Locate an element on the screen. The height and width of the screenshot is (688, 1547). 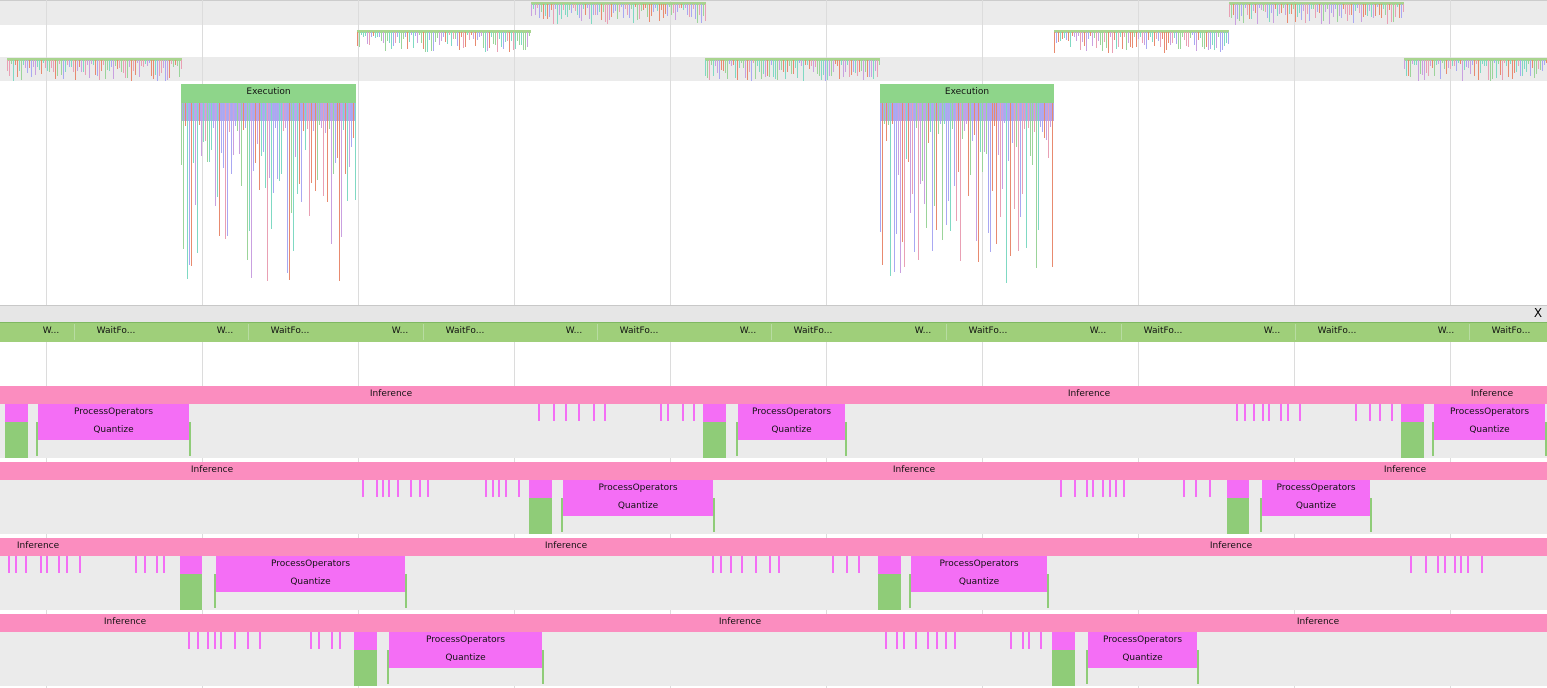
close-panel-button: X is located at coordinates (1538, 313).